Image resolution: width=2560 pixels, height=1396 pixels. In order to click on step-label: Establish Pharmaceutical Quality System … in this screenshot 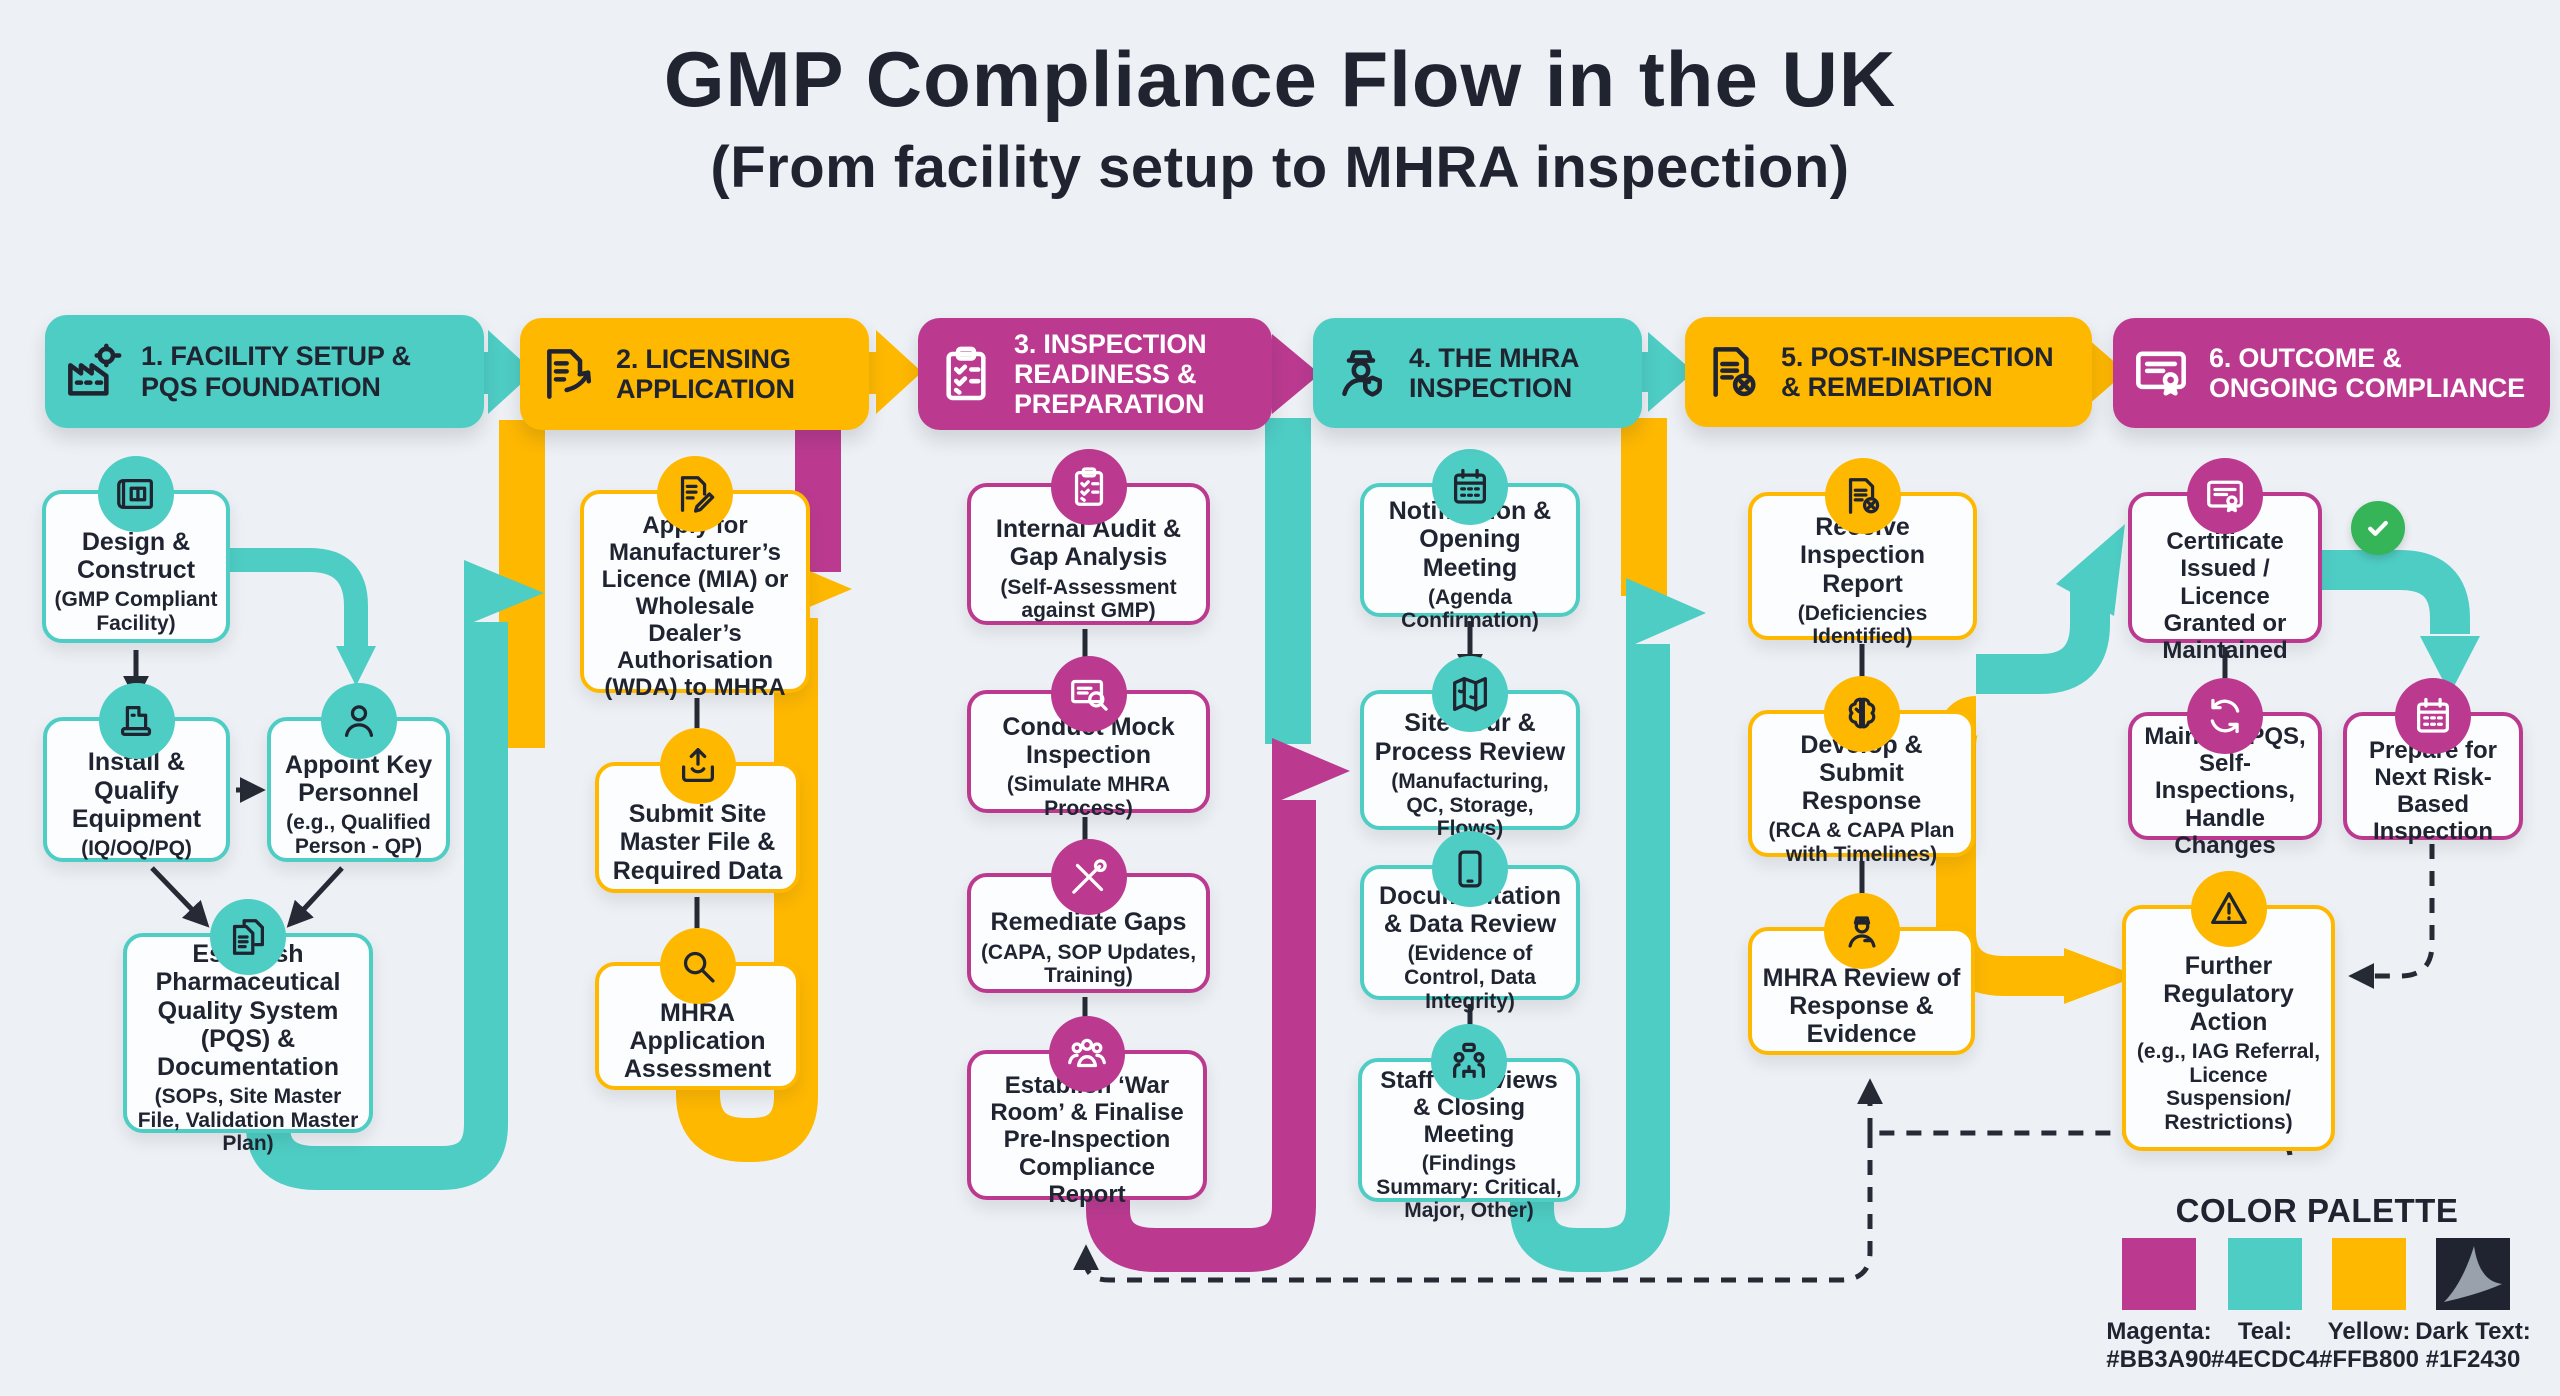, I will do `click(248, 1011)`.